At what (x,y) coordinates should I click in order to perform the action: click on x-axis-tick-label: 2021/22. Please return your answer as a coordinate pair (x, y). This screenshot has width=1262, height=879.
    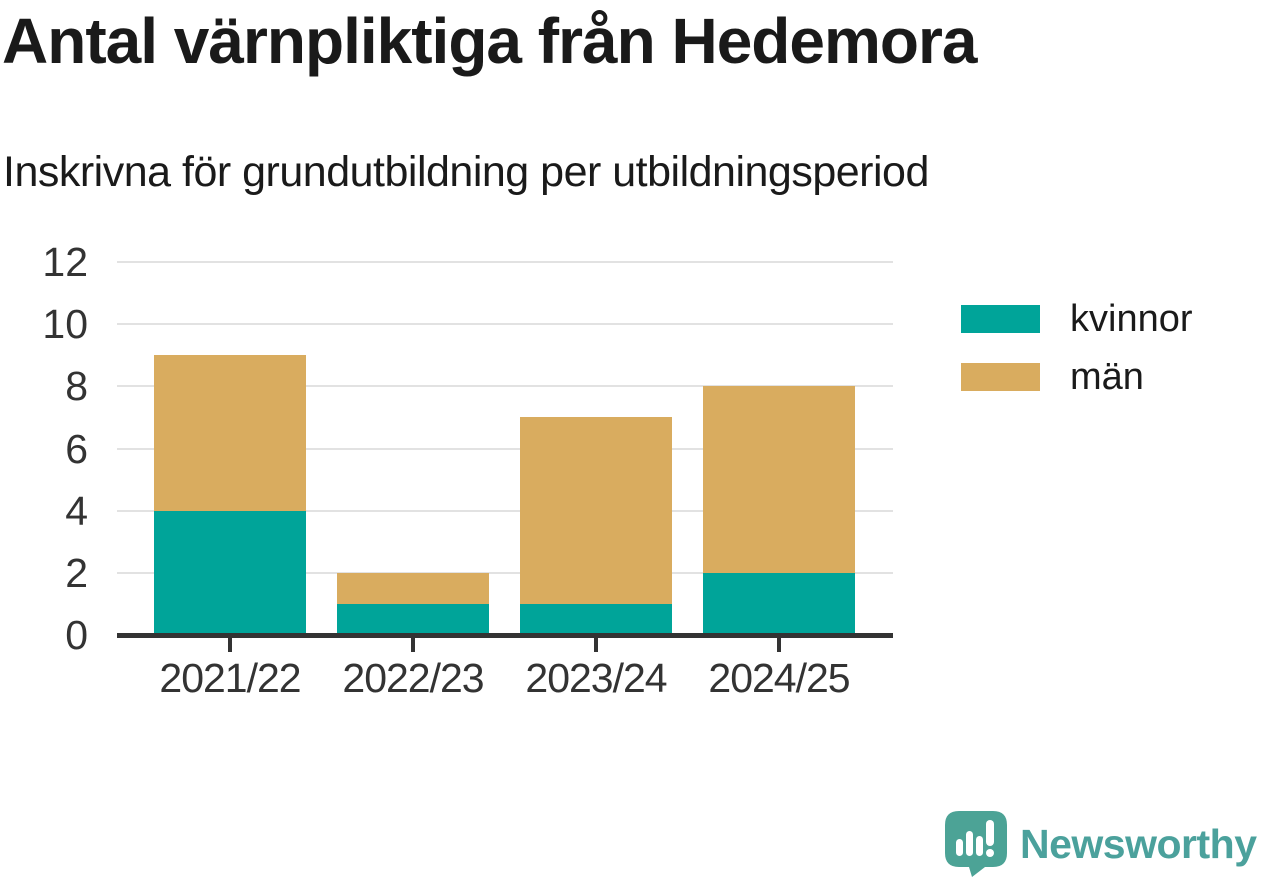
    Looking at the image, I should click on (230, 678).